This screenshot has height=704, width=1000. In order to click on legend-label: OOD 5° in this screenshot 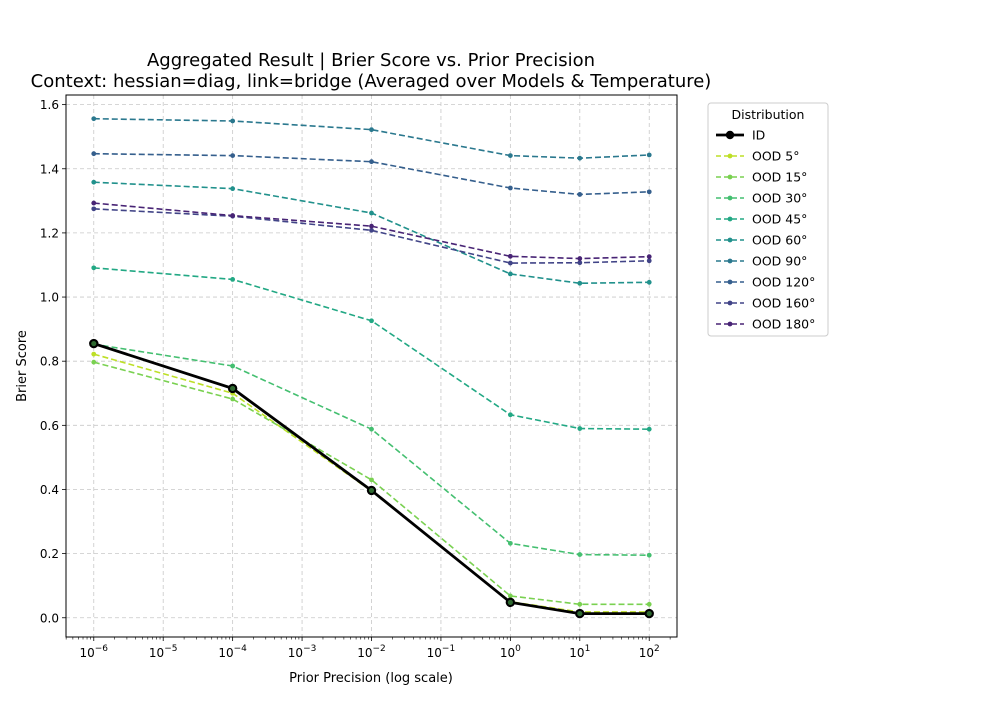, I will do `click(775, 156)`.